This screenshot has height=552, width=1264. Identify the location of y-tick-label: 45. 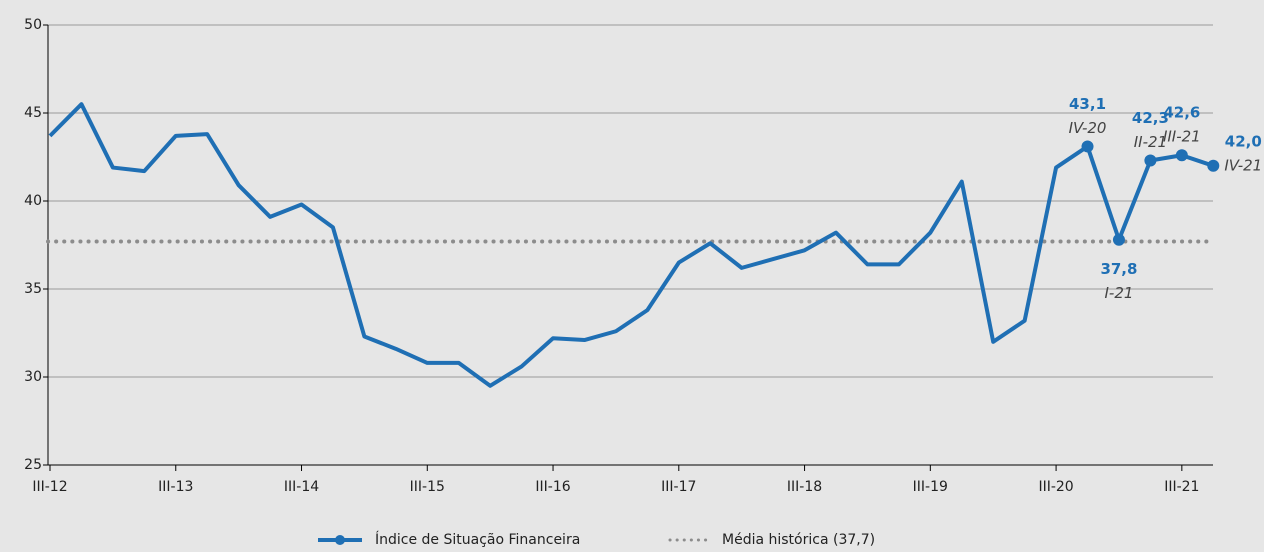
(33, 113).